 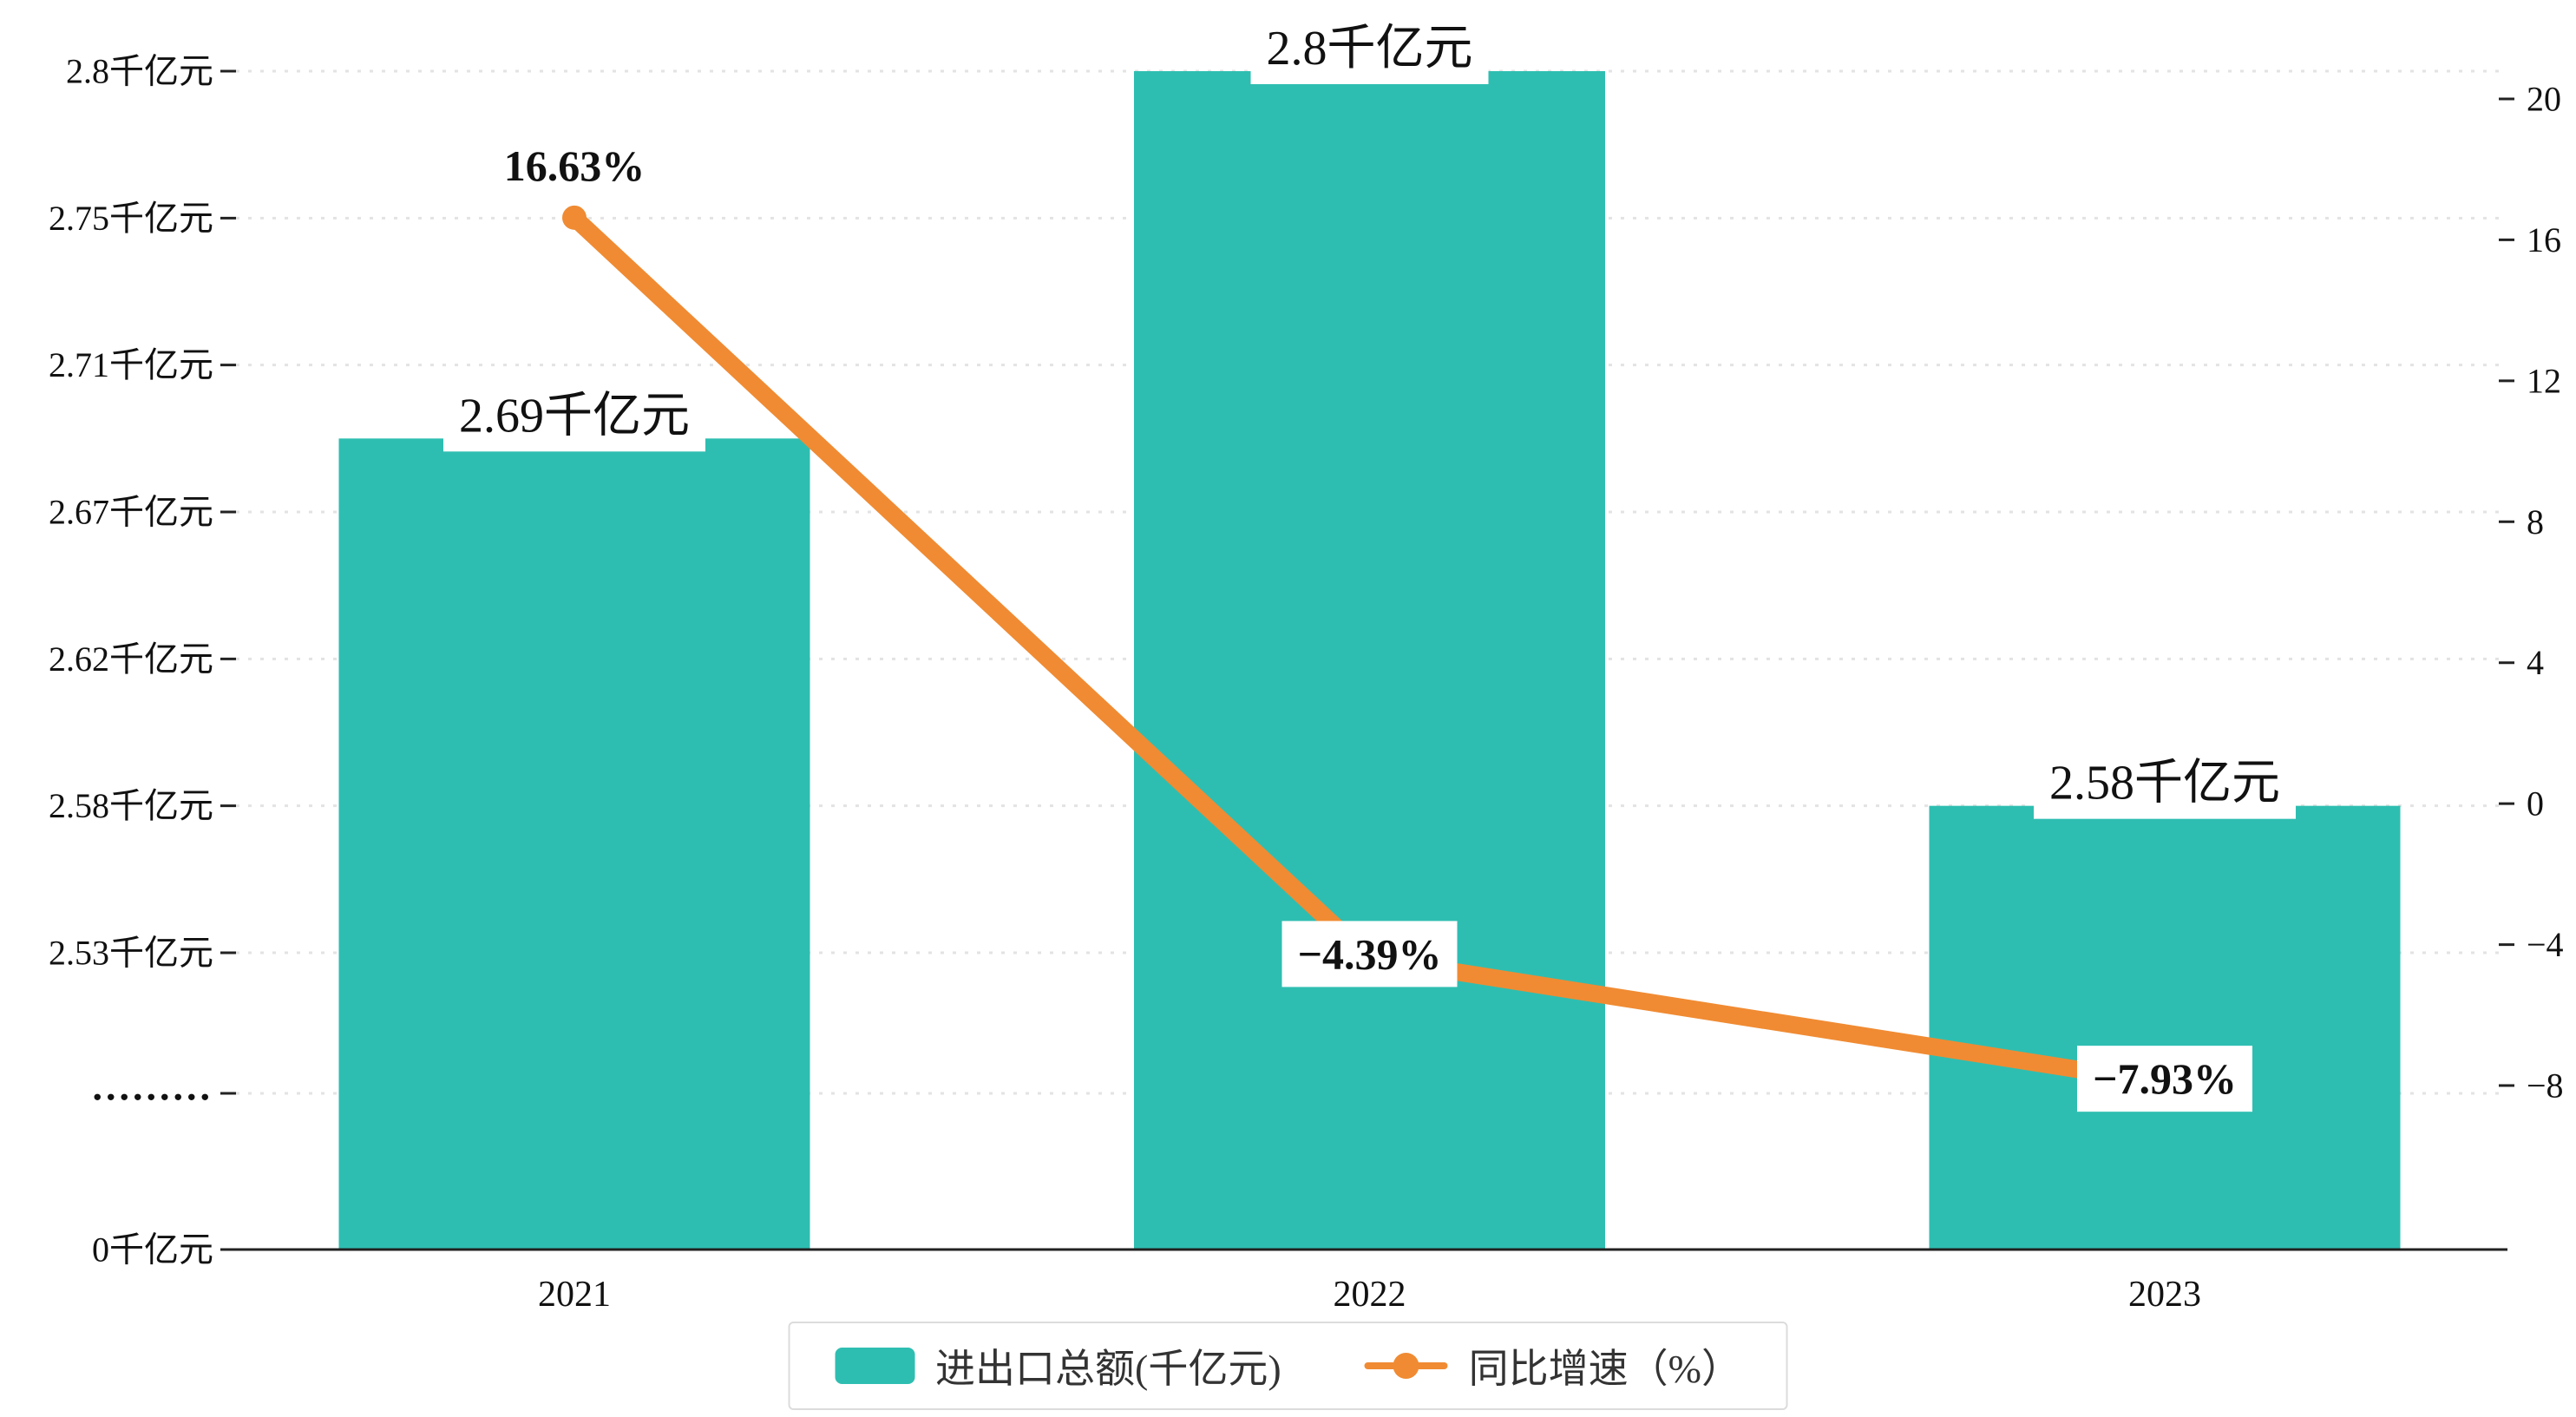 What do you see at coordinates (1288, 1366) in the screenshot?
I see `legend: 进出口总额(千亿元) 同比增速（%）` at bounding box center [1288, 1366].